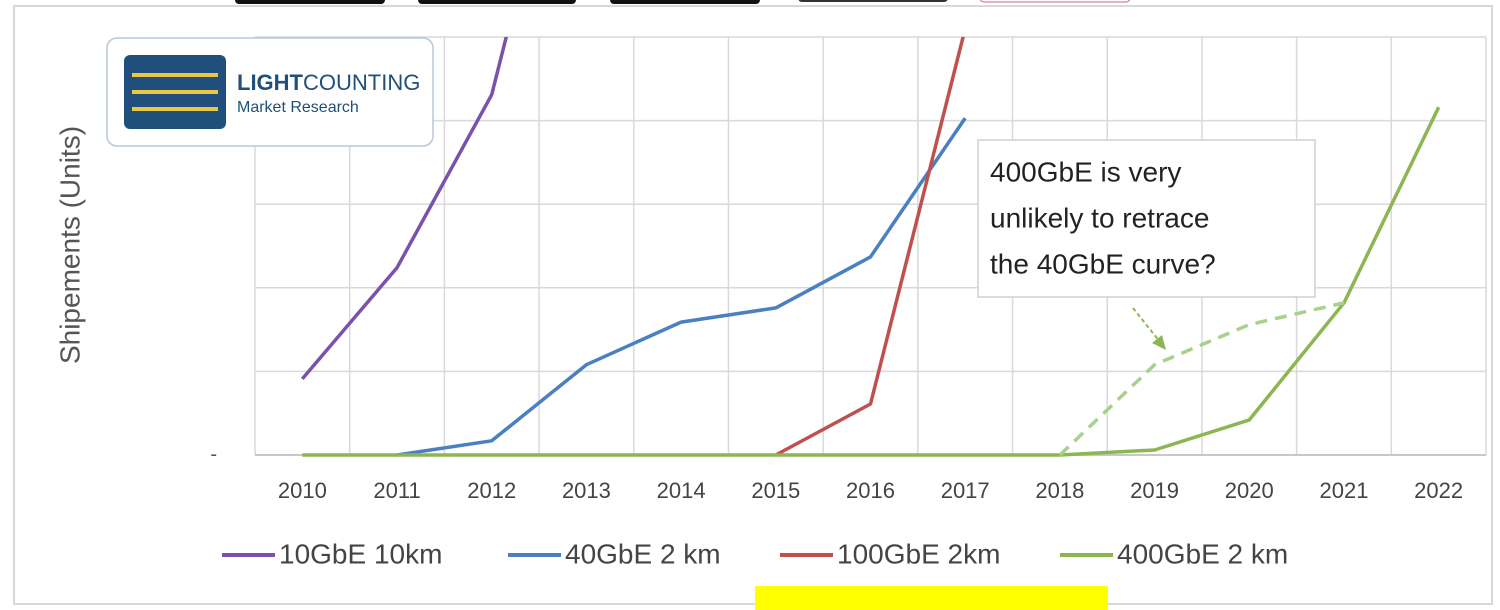  Describe the element at coordinates (302, 490) in the screenshot. I see `x-tick-label: 2010` at that location.